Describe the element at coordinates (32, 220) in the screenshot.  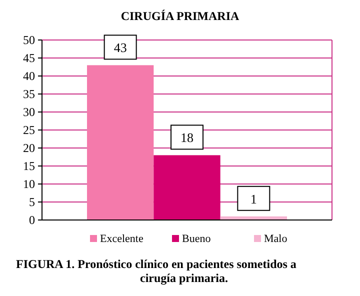
I see `y-tick-label: 0` at that location.